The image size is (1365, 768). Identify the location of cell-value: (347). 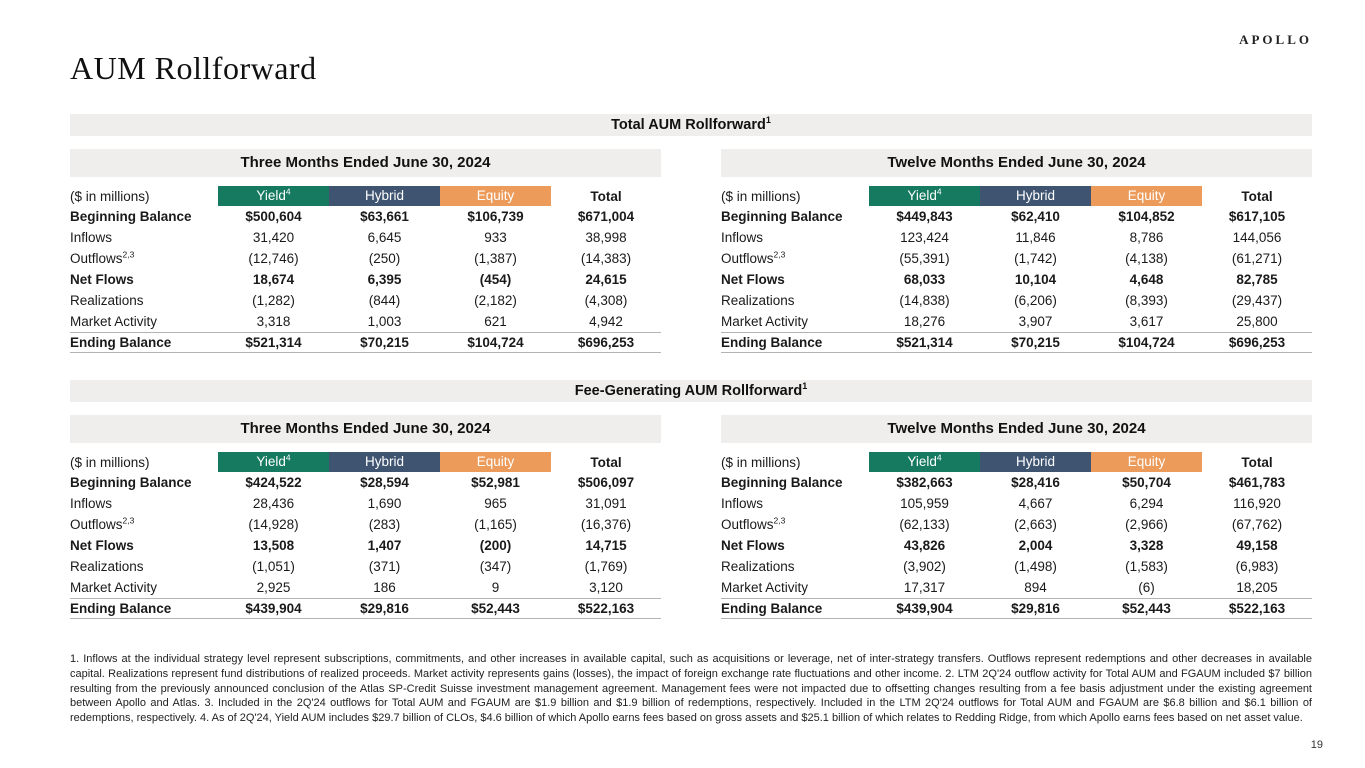
(495, 566).